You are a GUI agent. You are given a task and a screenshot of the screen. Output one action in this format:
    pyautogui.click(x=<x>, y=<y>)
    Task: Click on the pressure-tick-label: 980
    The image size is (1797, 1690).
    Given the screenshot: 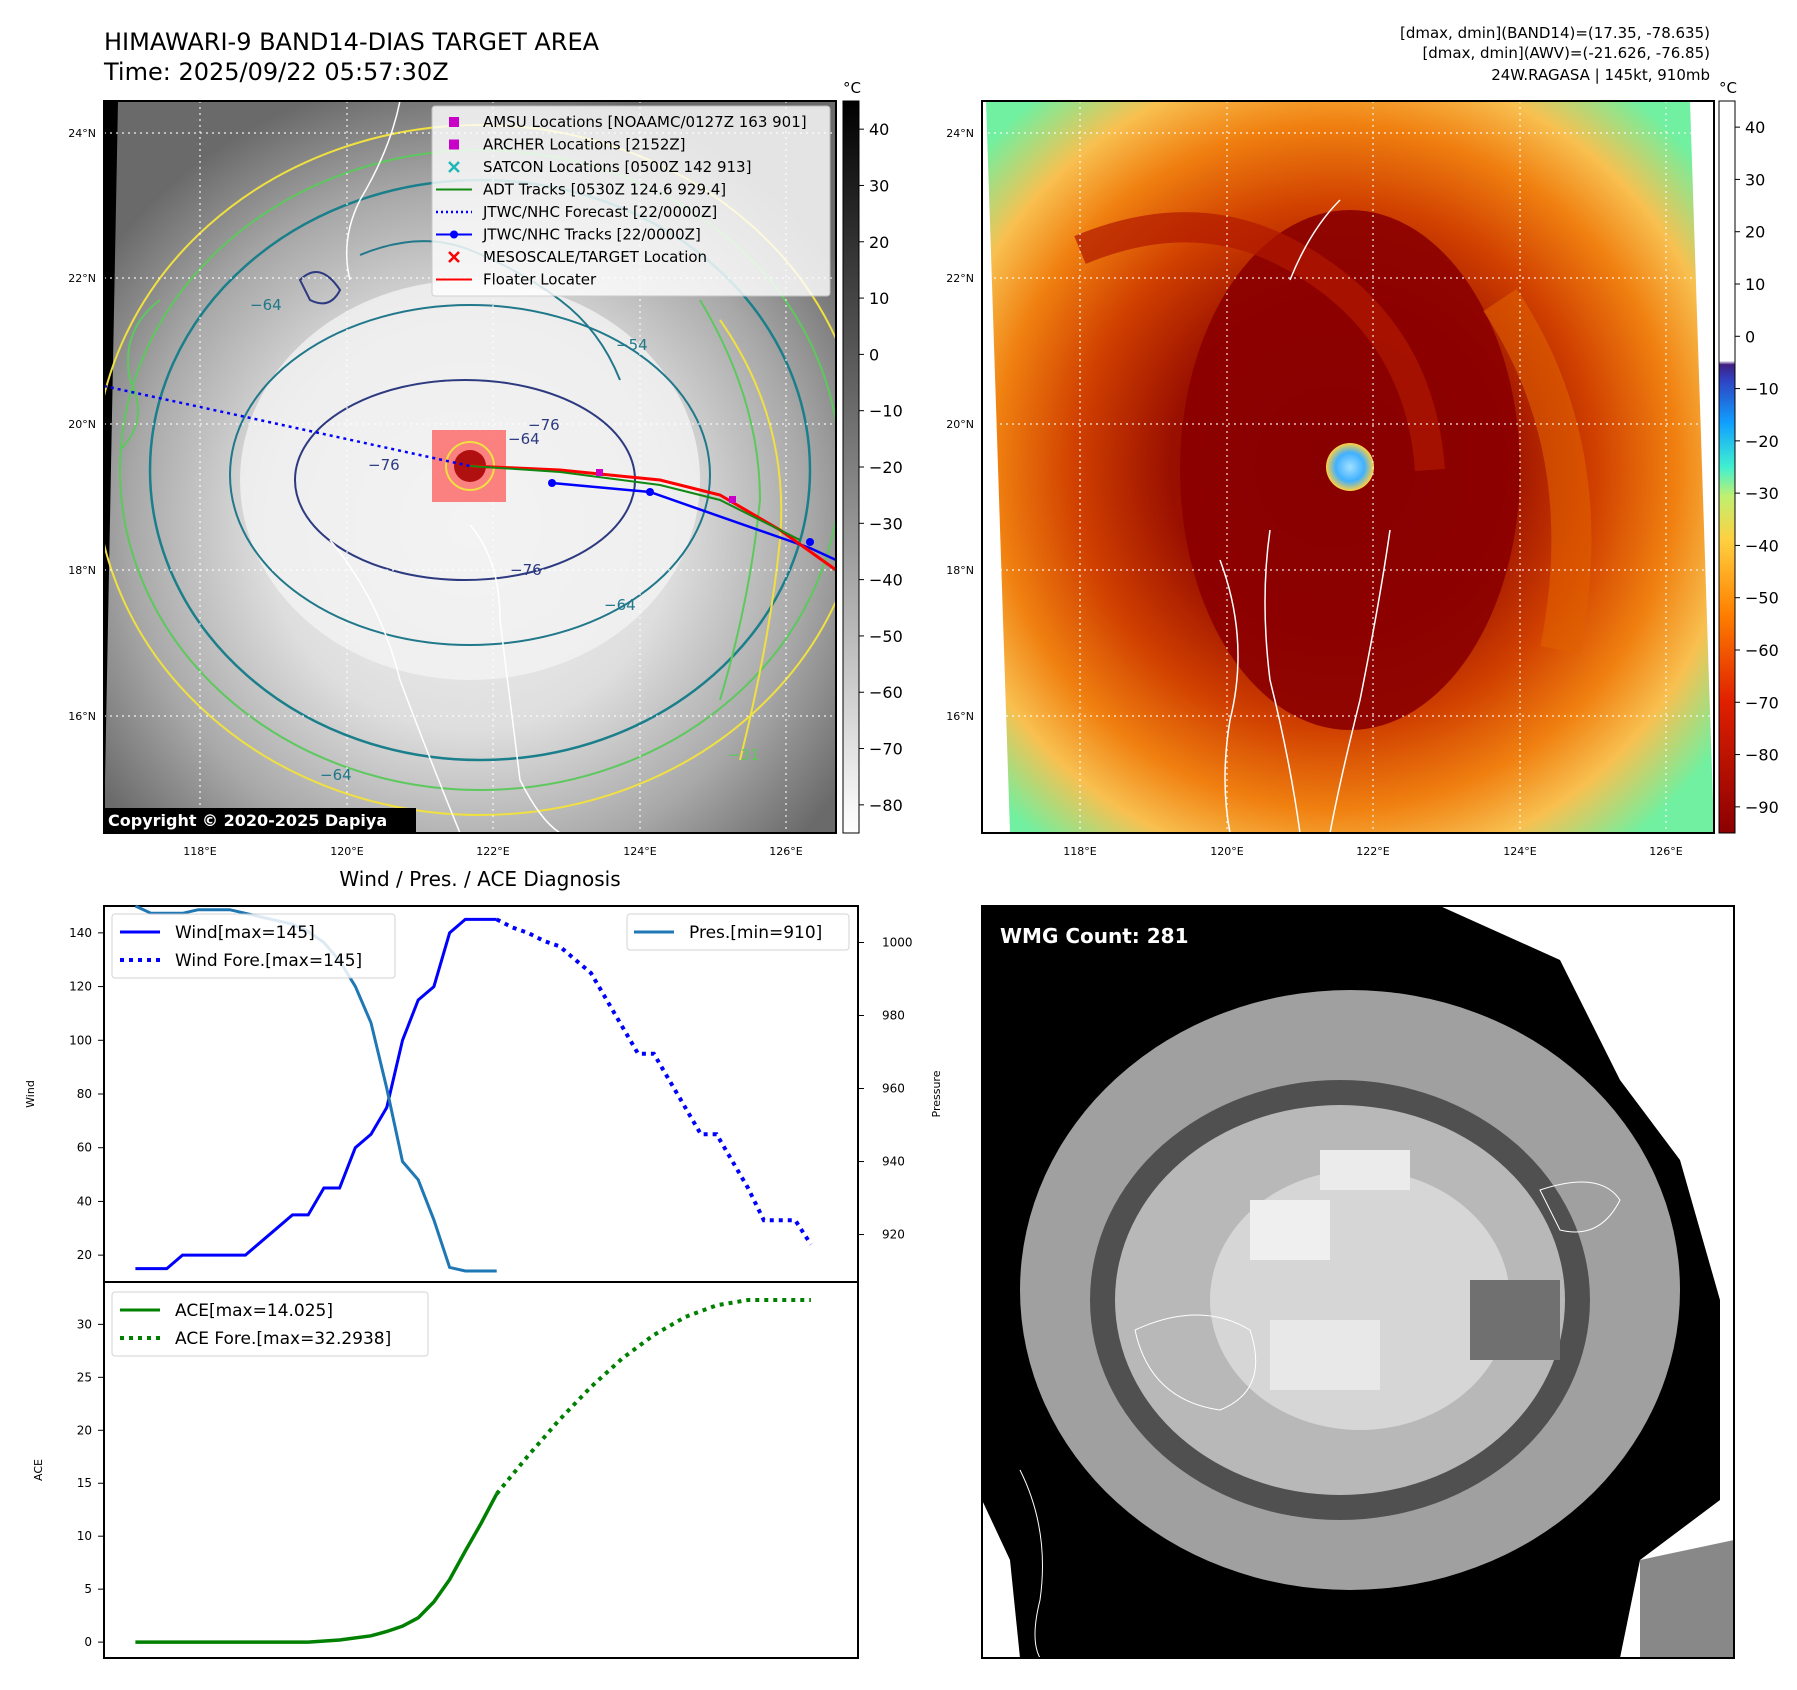 What is the action you would take?
    pyautogui.click(x=893, y=1016)
    